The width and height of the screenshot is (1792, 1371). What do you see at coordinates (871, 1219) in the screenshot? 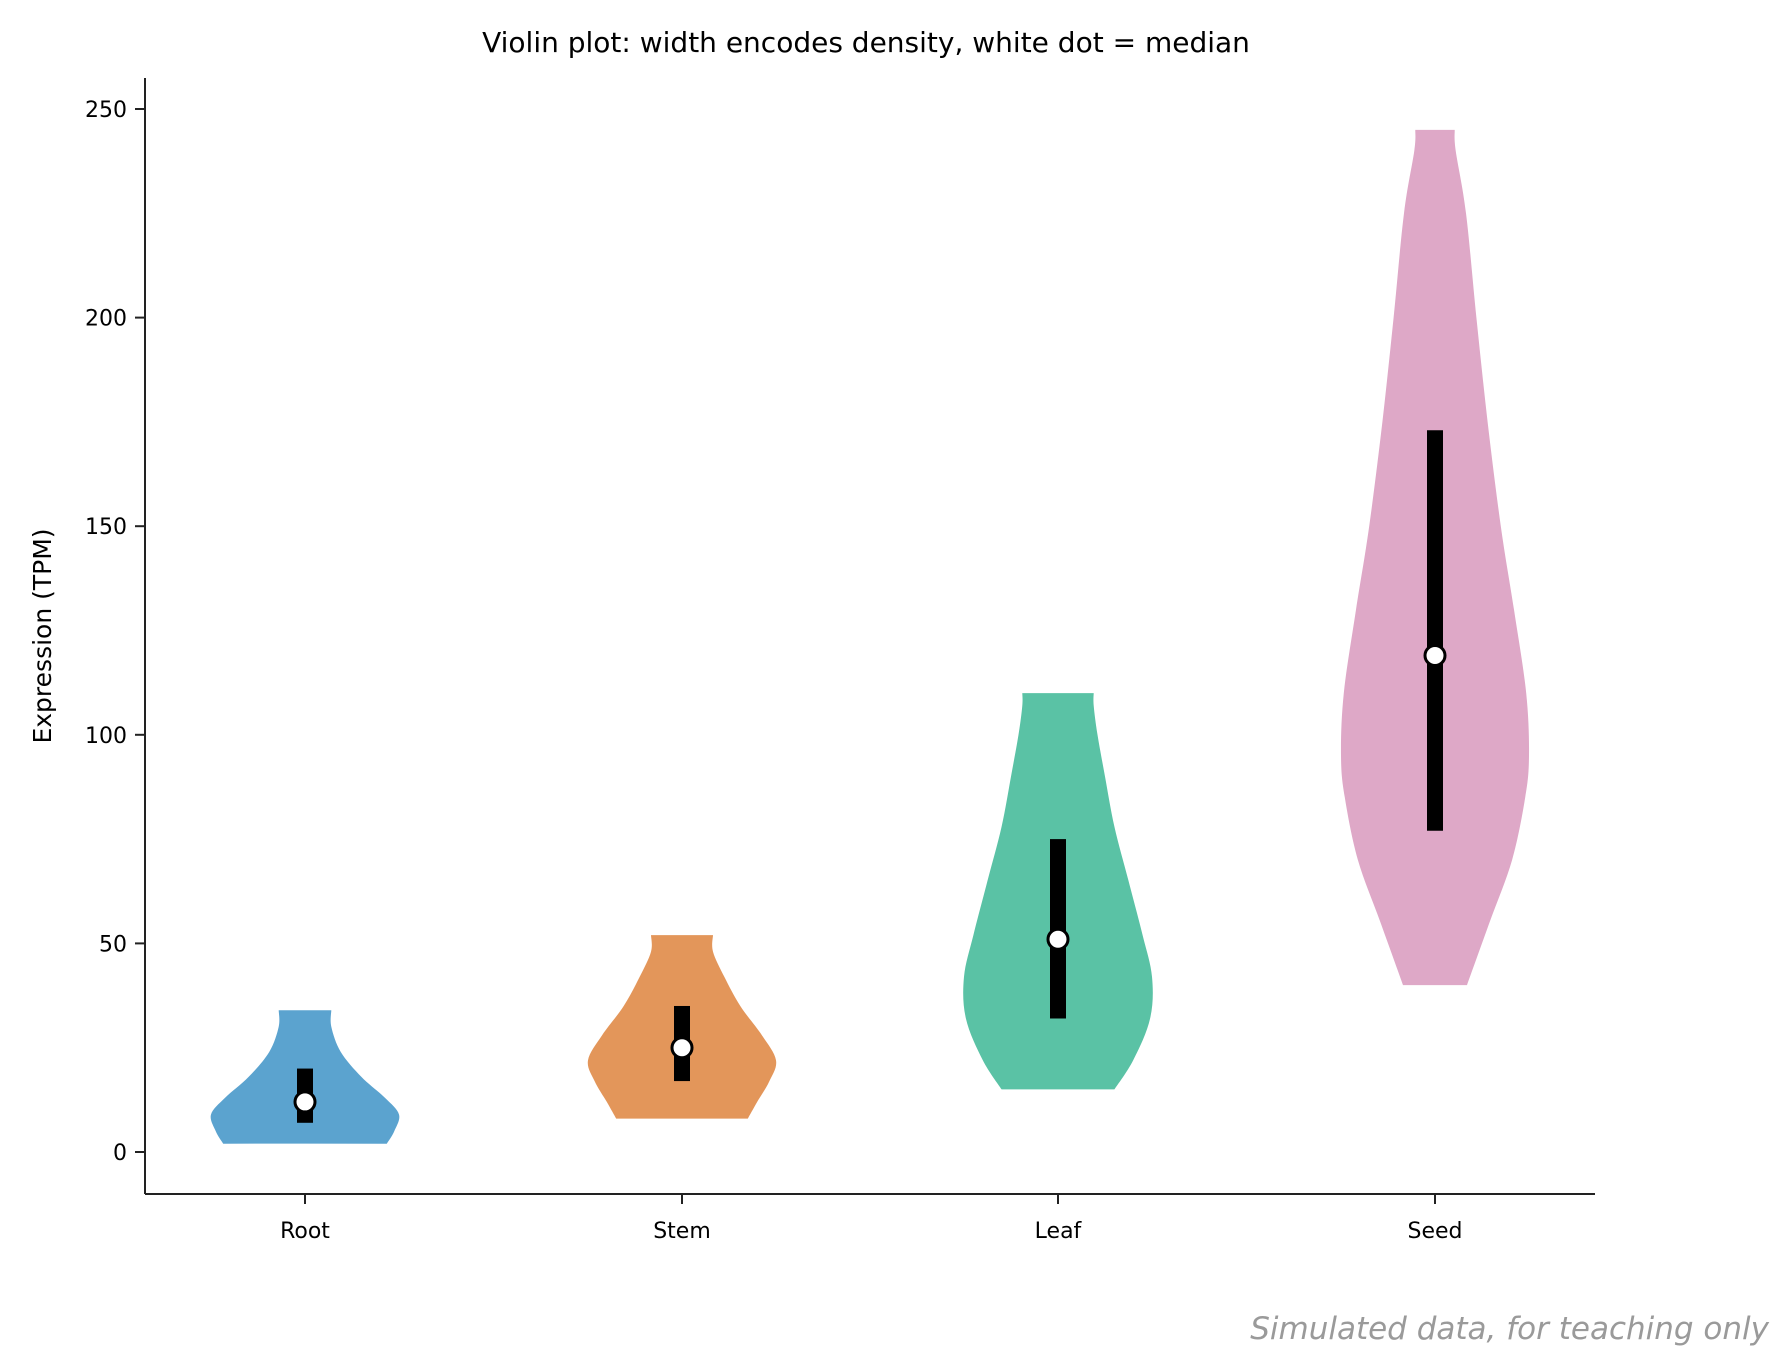
I see `x-ticks: Root Stem Leaf Seed` at bounding box center [871, 1219].